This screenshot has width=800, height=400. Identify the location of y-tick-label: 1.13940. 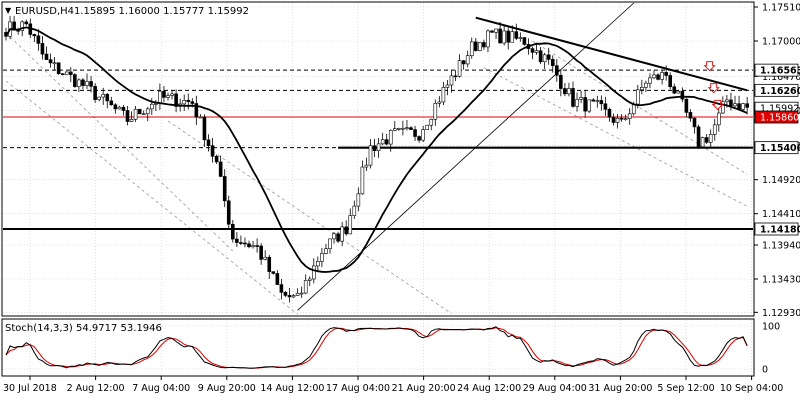
(781, 246).